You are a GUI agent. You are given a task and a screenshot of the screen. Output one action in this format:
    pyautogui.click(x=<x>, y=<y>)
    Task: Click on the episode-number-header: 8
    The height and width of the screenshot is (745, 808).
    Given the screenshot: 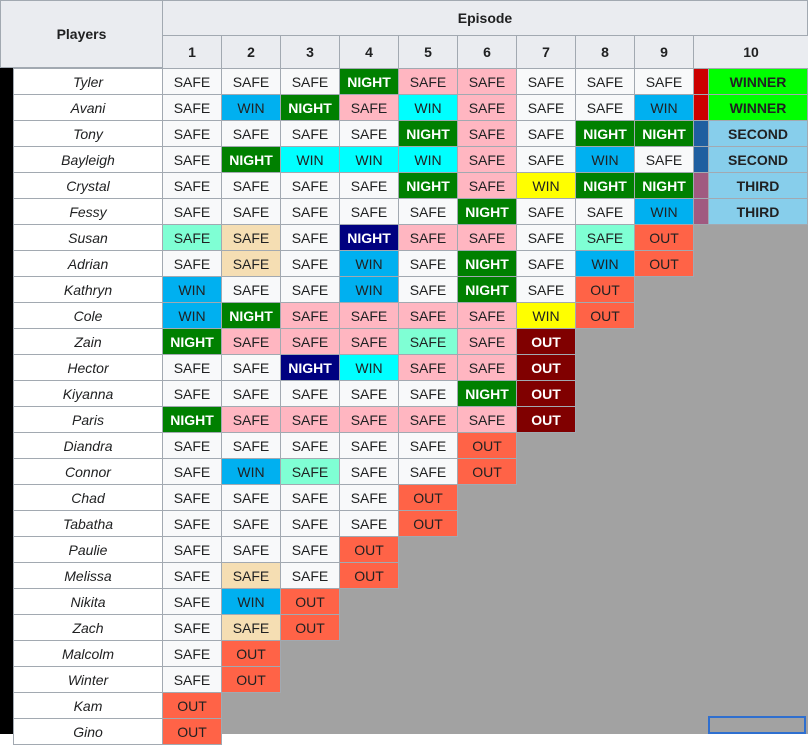 What is the action you would take?
    pyautogui.click(x=605, y=52)
    